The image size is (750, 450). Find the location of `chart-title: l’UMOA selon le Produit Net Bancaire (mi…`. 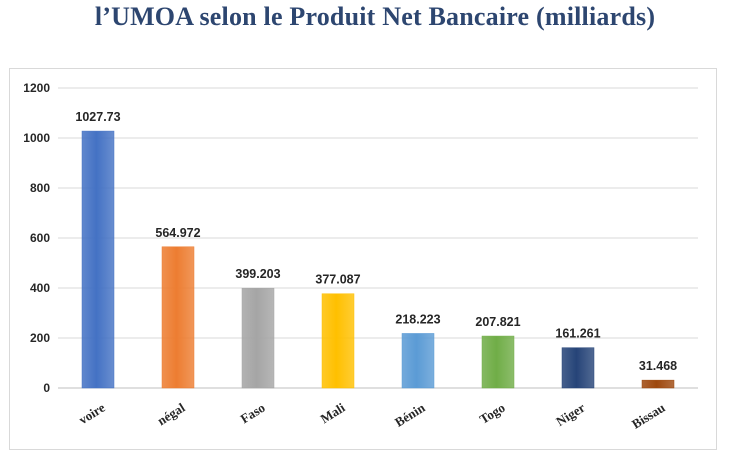

chart-title: l’UMOA selon le Produit Net Bancaire (mi… is located at coordinates (375, 16).